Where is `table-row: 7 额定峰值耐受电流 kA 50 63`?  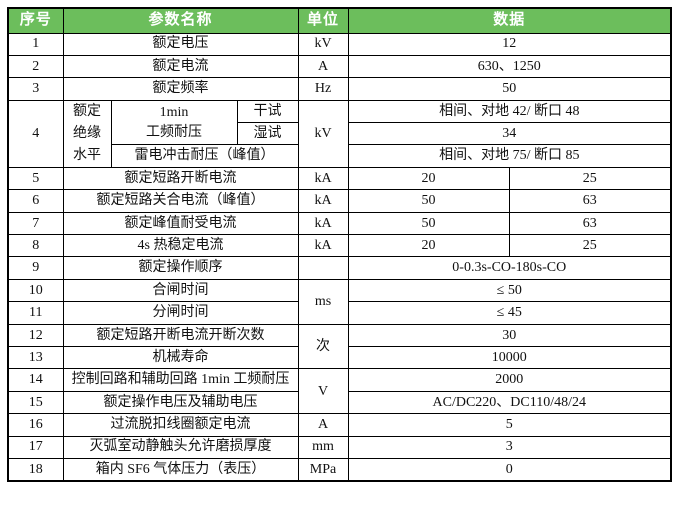 table-row: 7 额定峰值耐受电流 kA 50 63 is located at coordinates (339, 223).